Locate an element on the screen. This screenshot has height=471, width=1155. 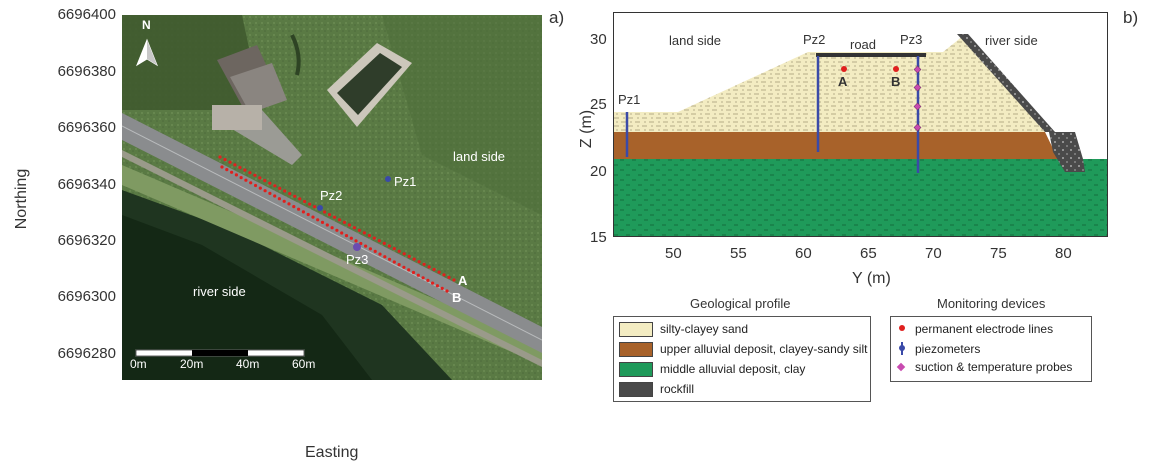
scale-bar is located at coordinates (220, 353).